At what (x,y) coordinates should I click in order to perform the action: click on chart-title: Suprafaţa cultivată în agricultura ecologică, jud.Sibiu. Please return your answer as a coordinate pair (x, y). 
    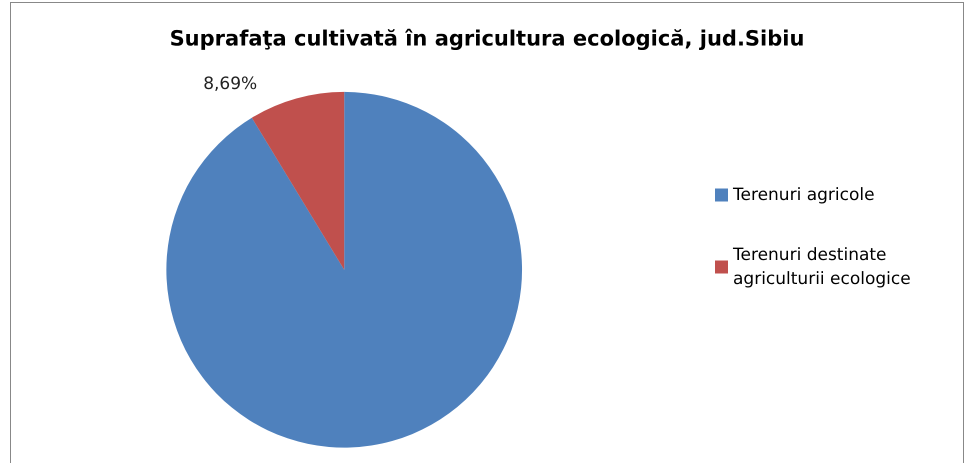
    Looking at the image, I should click on (487, 38).